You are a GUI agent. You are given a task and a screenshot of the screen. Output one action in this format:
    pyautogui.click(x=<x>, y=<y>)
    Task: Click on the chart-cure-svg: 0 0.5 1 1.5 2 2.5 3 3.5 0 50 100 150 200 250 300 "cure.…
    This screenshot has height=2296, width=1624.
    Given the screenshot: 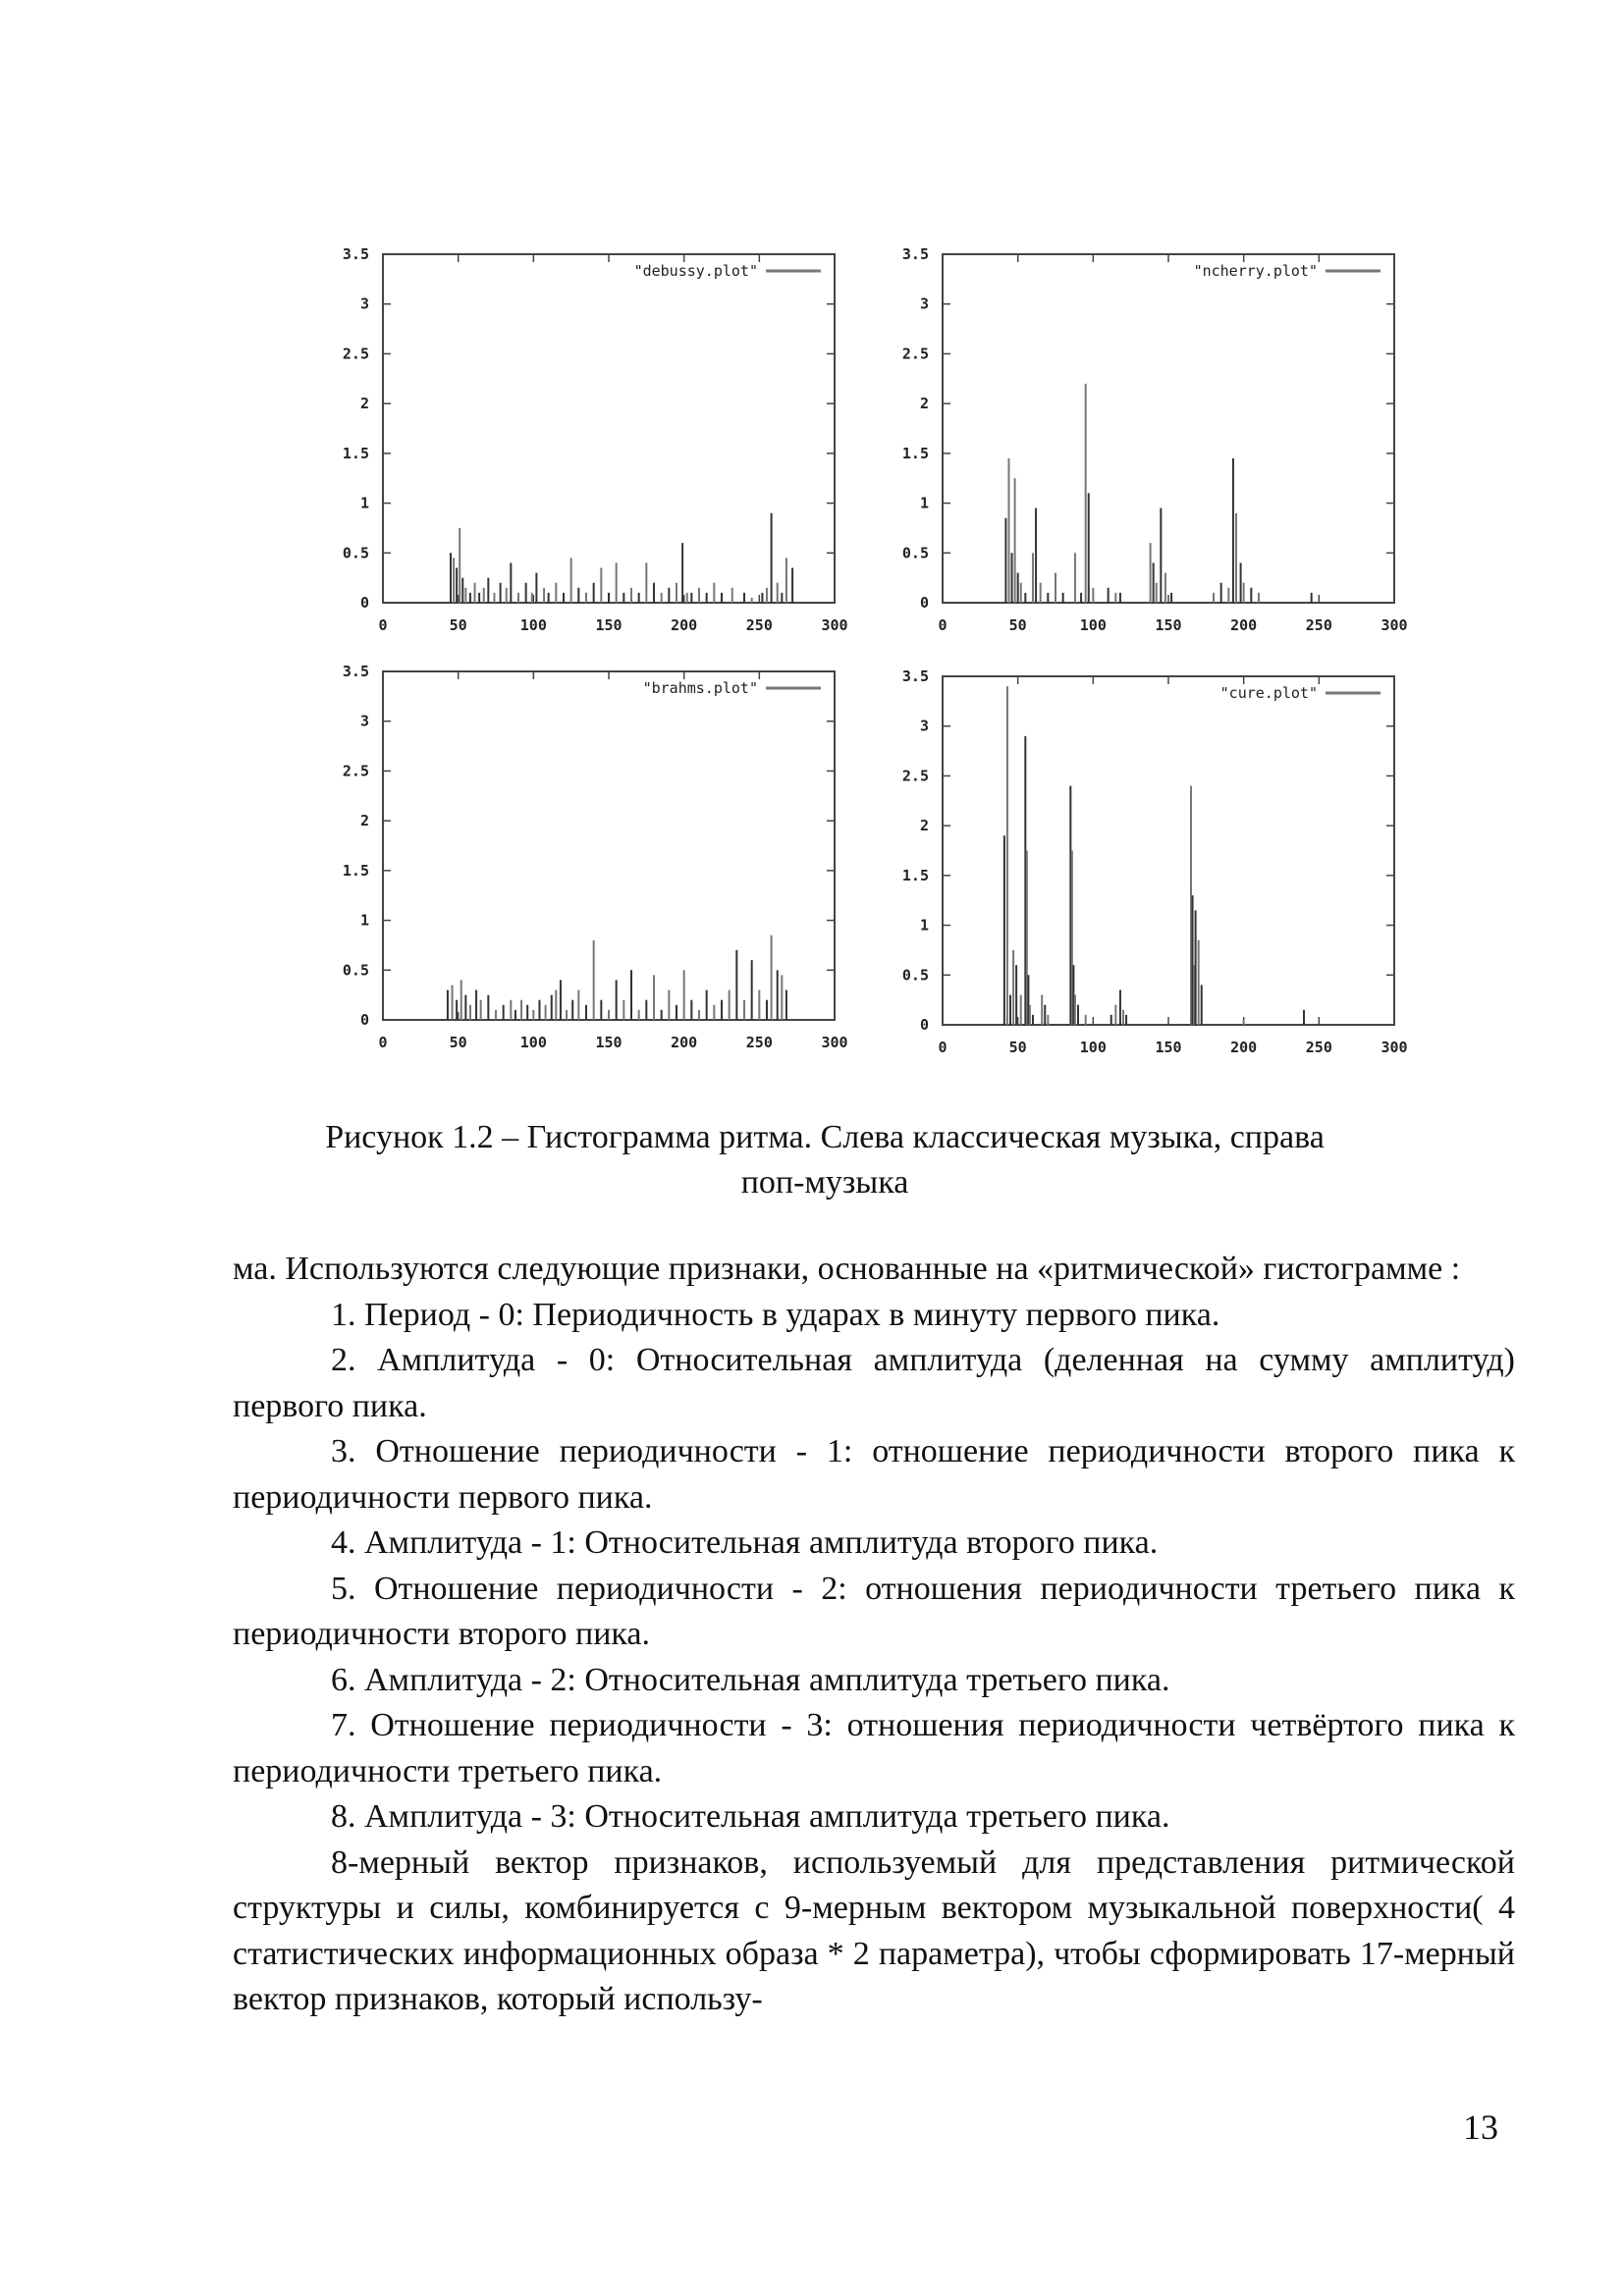 What is the action you would take?
    pyautogui.click(x=1155, y=862)
    